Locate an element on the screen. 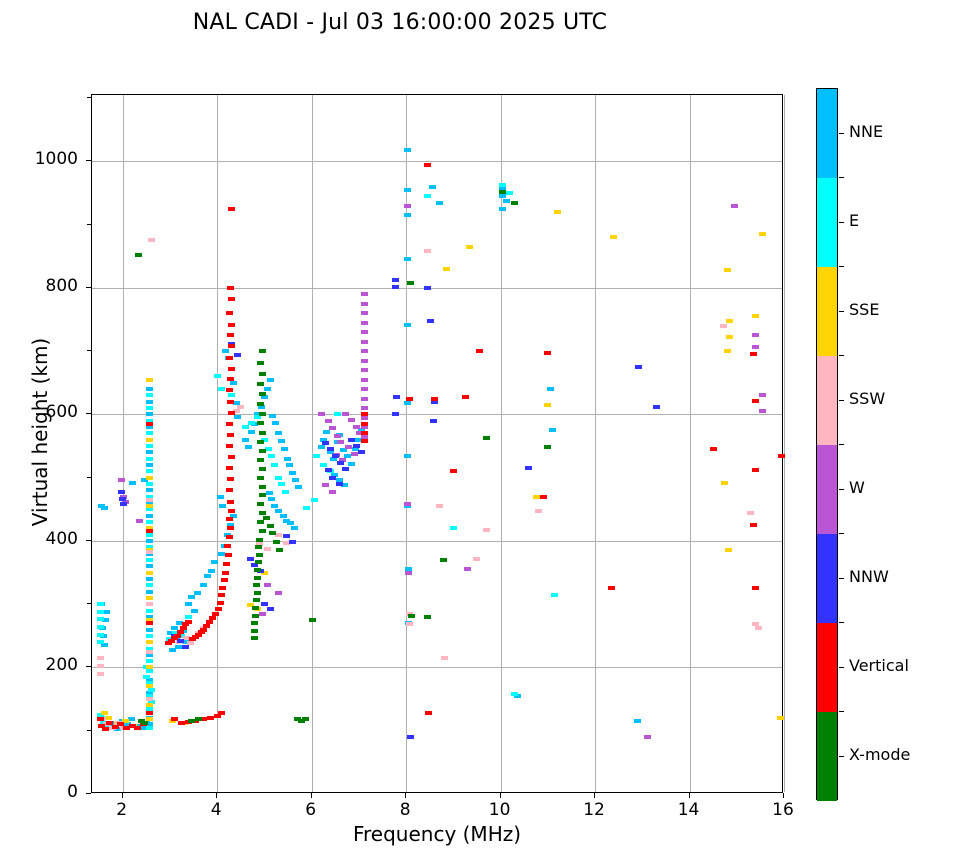  colorbar-band-nnw is located at coordinates (827, 578).